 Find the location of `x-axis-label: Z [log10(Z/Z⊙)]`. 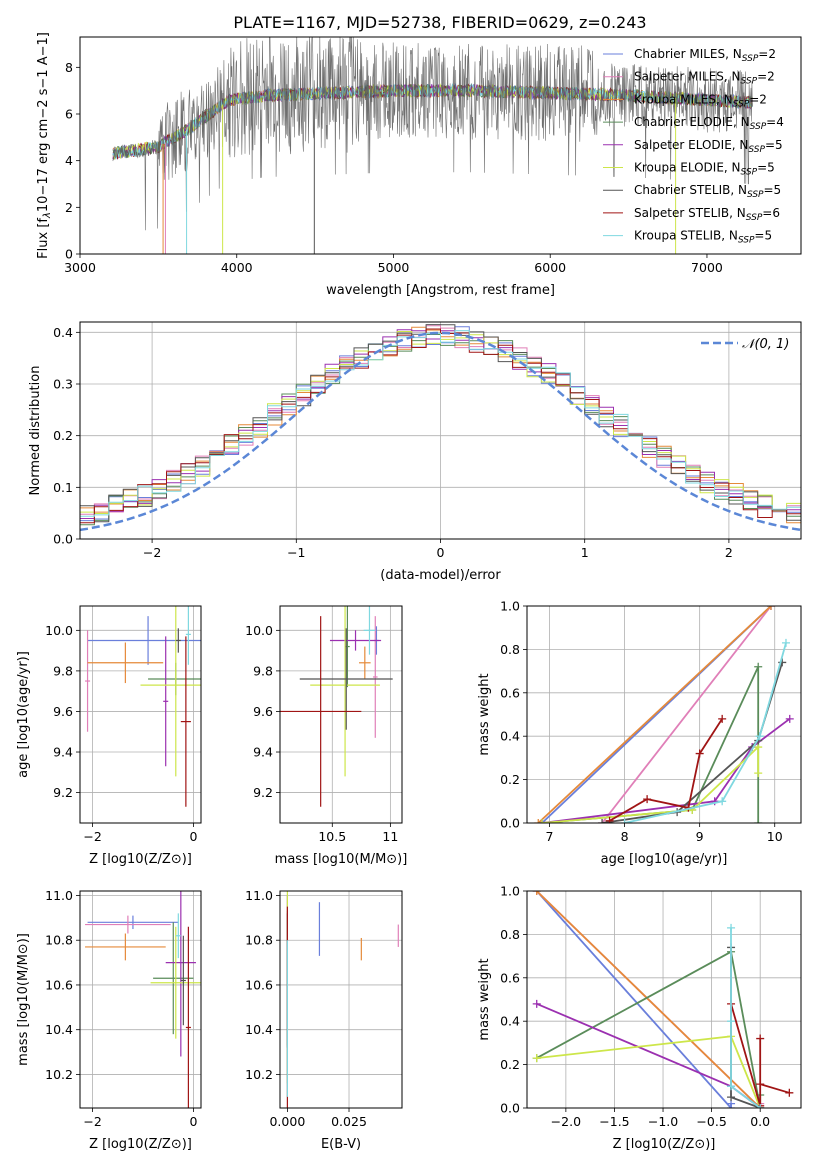

x-axis-label: Z [log10(Z/Z⊙)] is located at coordinates (140, 859).